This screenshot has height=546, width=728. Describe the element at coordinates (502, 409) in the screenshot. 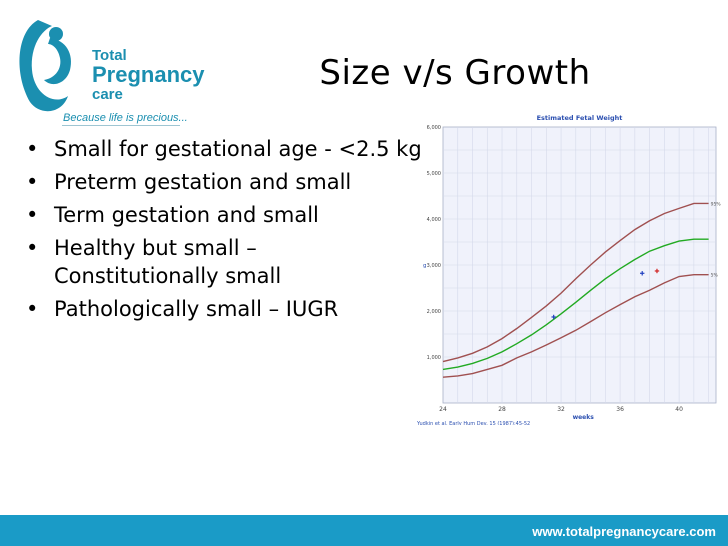

I see `x-tick-label: 28` at that location.